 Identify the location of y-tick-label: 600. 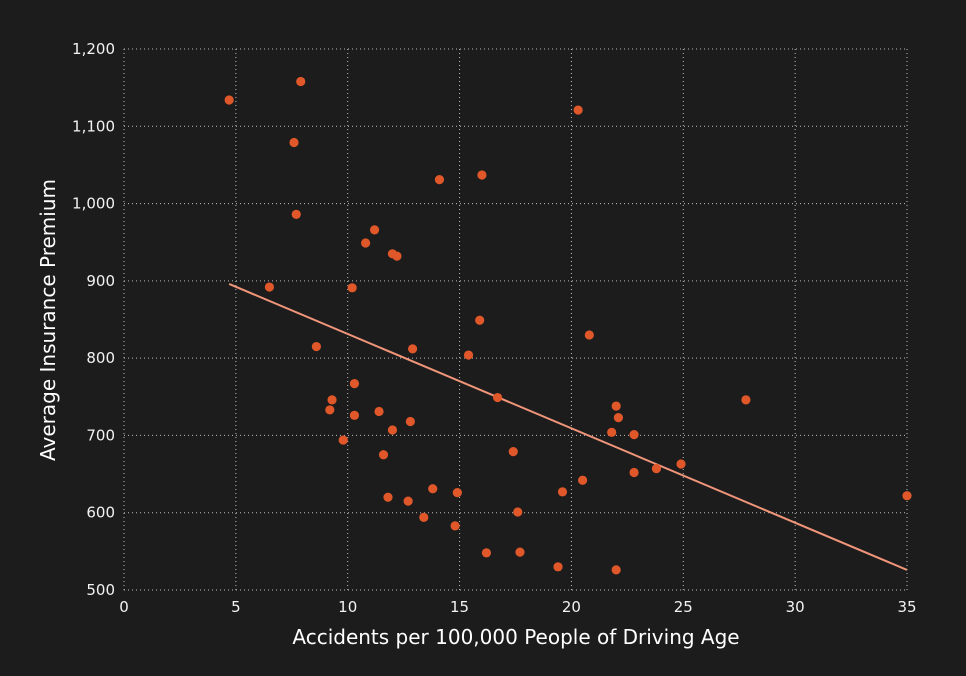
(100, 513).